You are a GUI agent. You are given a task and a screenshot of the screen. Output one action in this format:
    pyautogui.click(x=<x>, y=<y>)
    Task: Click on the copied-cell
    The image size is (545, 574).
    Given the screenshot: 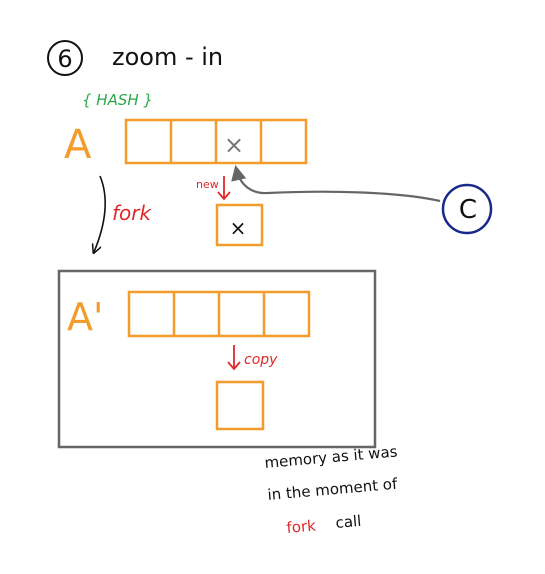 What is the action you would take?
    pyautogui.click(x=240, y=405)
    